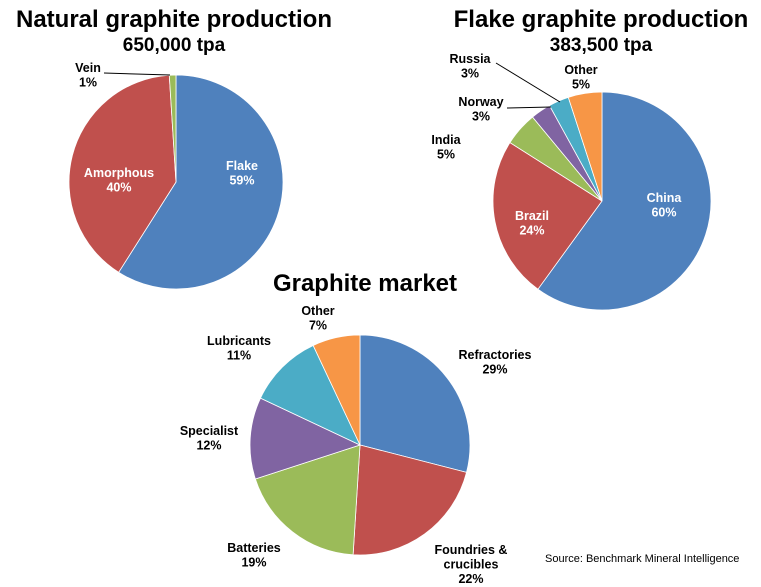 The image size is (761, 587). Describe the element at coordinates (471, 66) in the screenshot. I see `slice-label: Russia 3%` at that location.